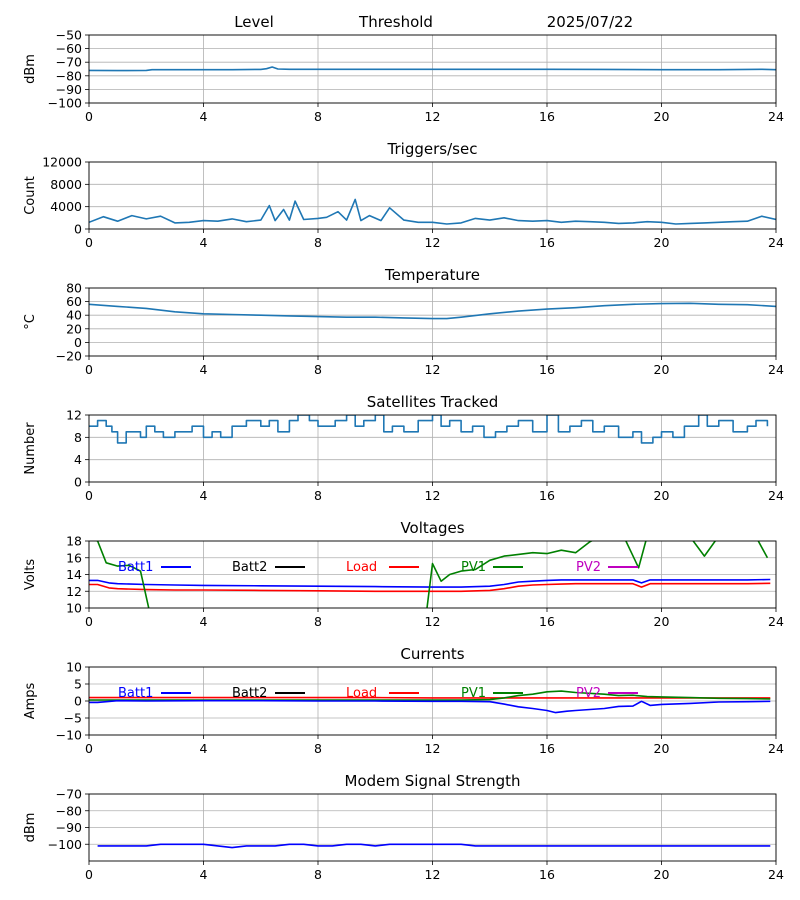 Image resolution: width=800 pixels, height=900 pixels. Describe the element at coordinates (432, 311) in the screenshot. I see `series-line-temperature` at that location.